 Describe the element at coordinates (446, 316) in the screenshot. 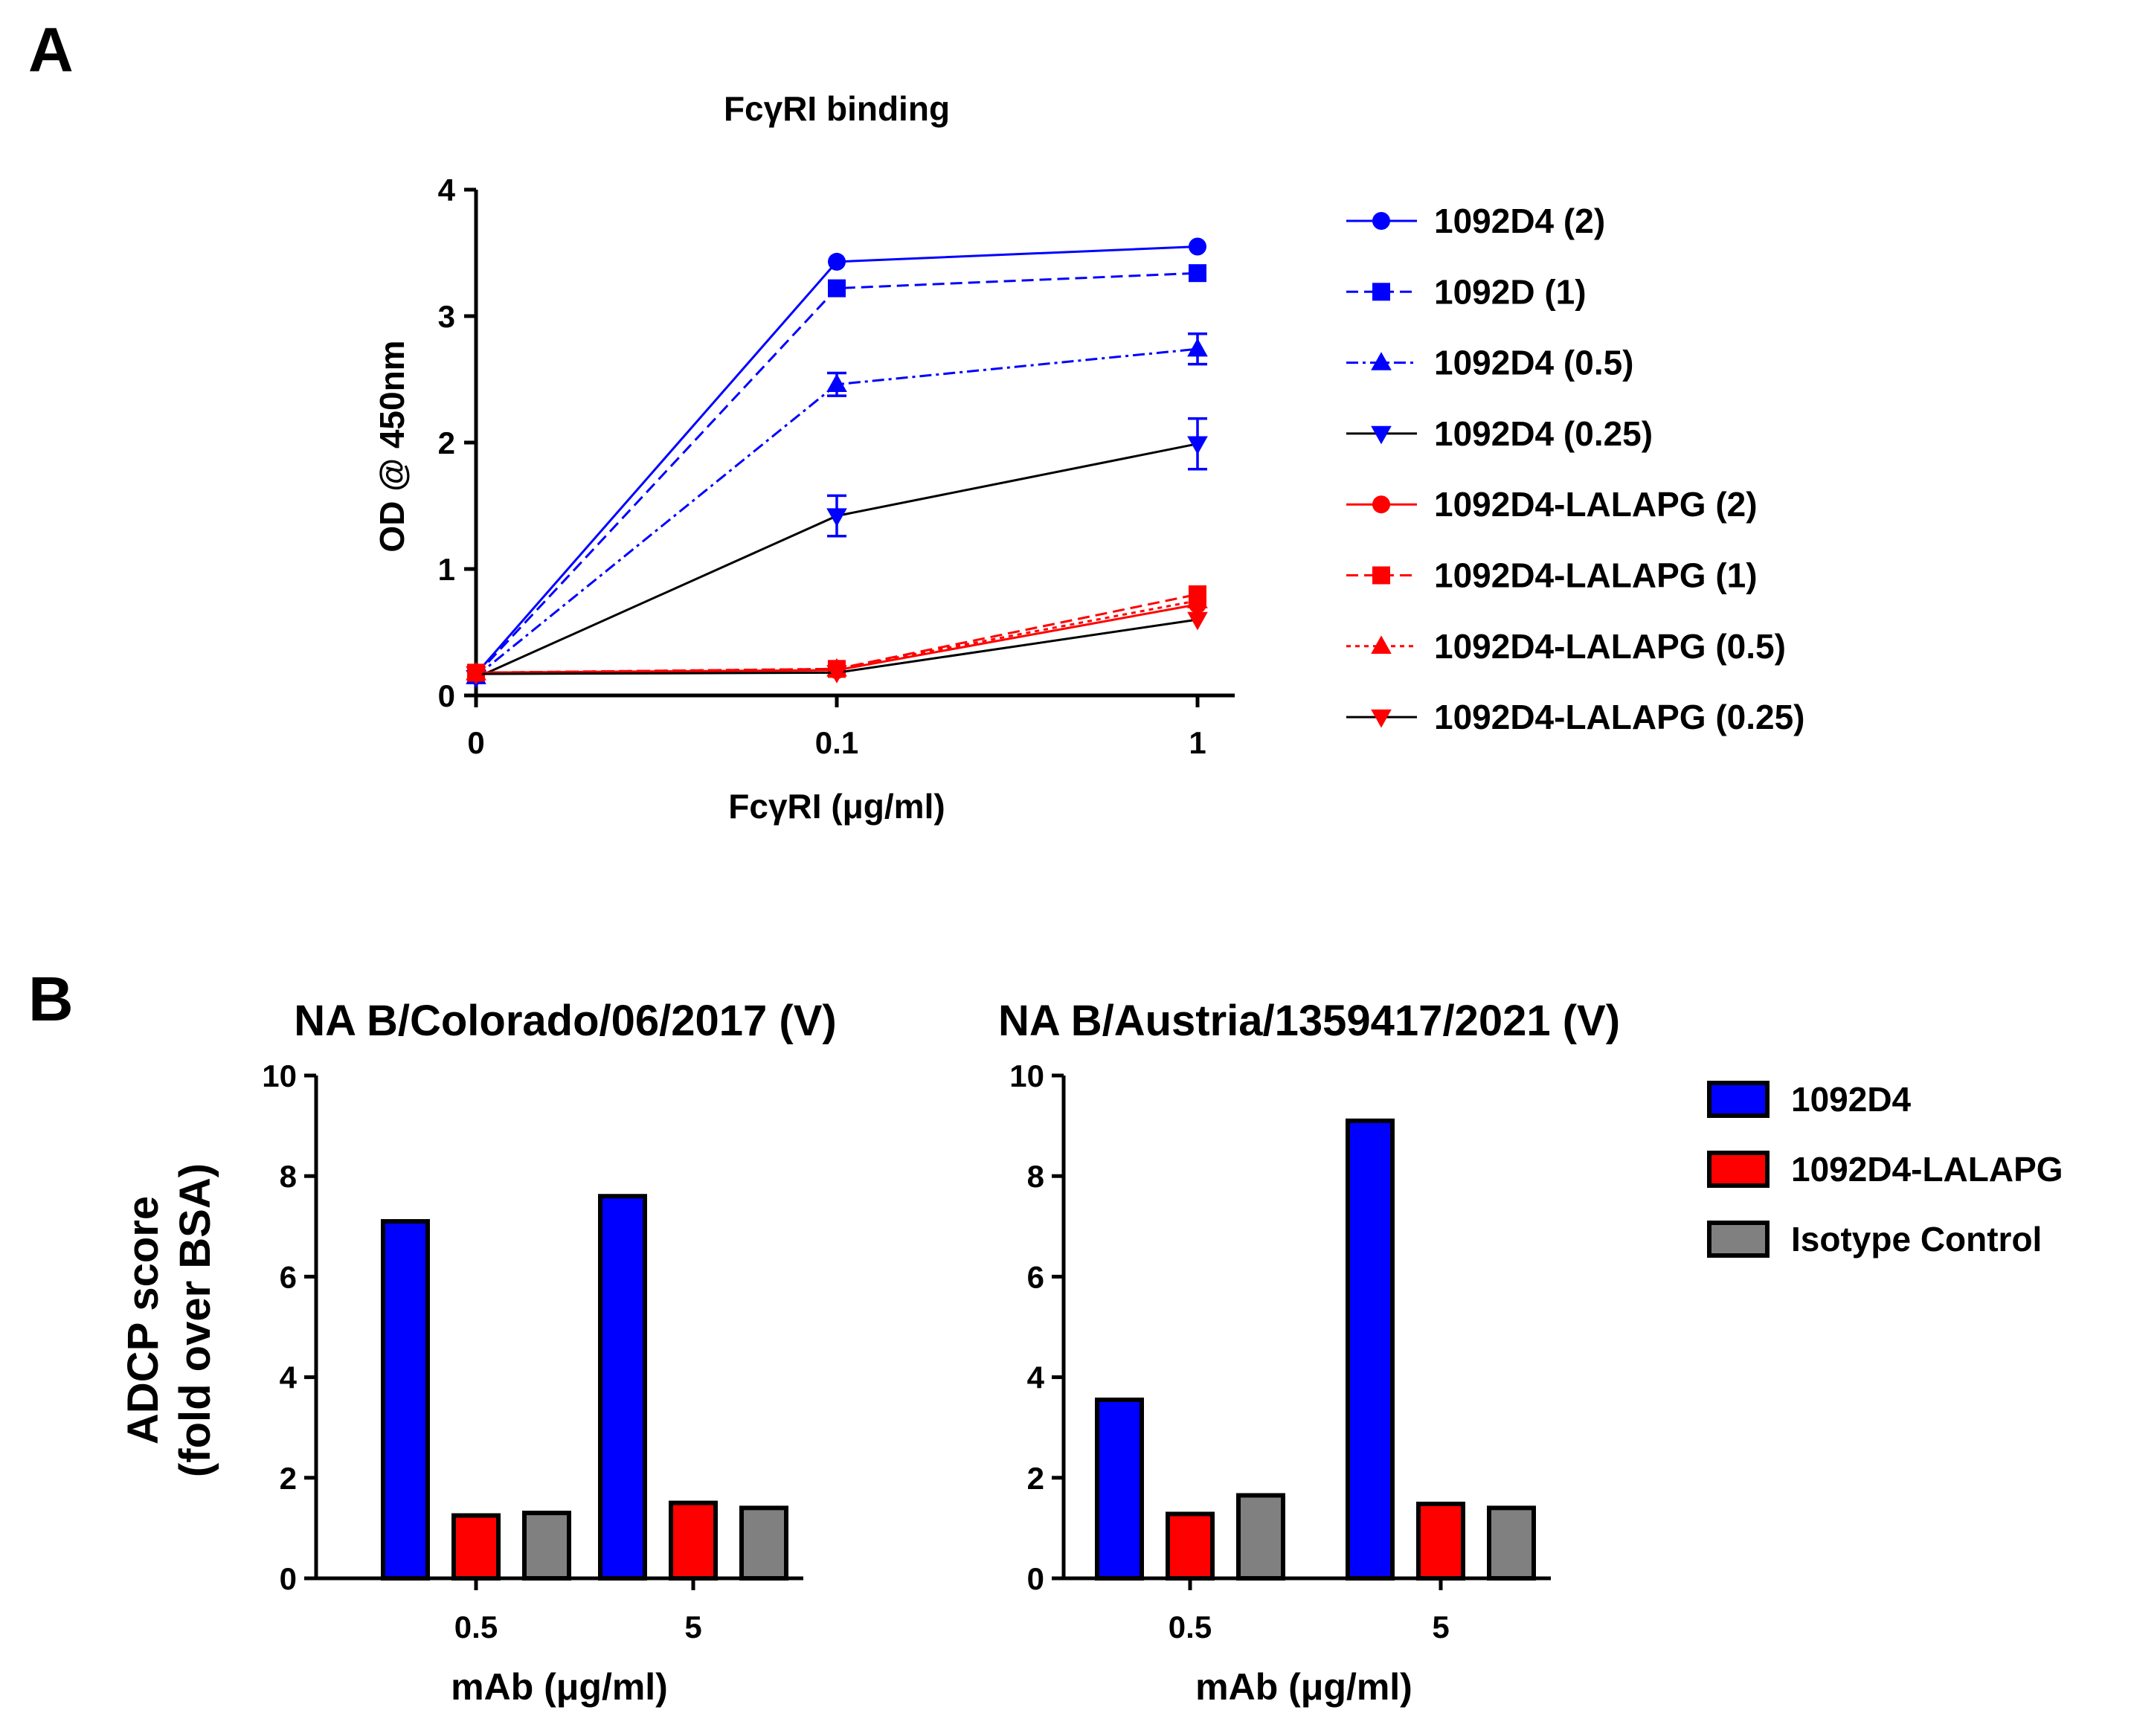

I see `y-tick-label: 3` at that location.